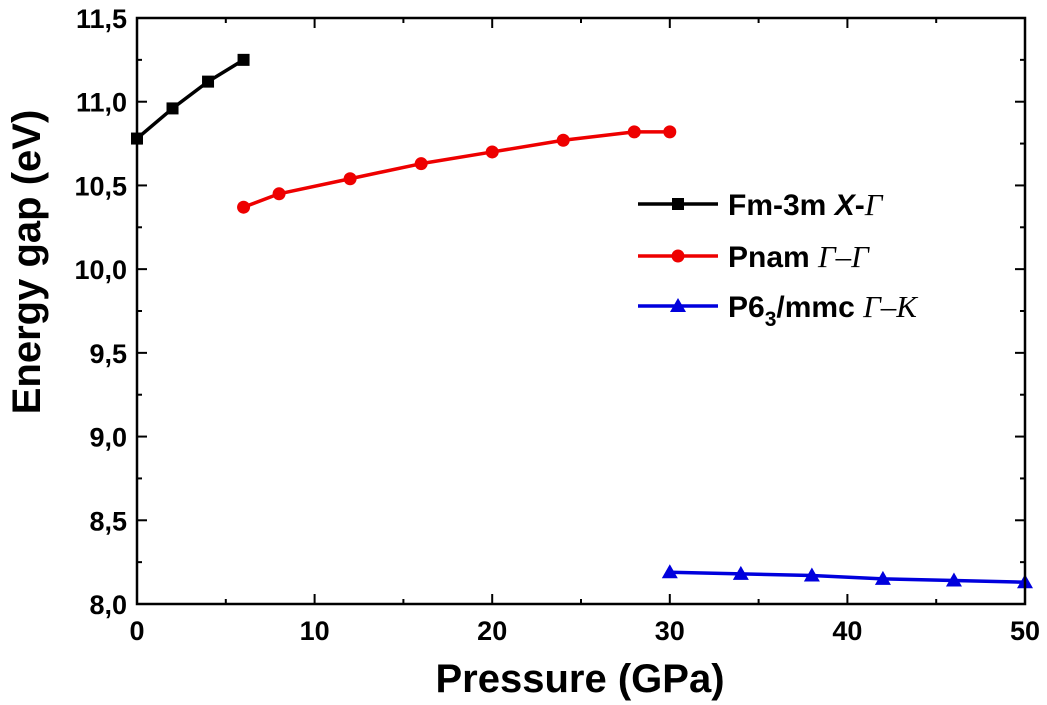  I want to click on y-tick-label: 9,0, so click(108, 438).